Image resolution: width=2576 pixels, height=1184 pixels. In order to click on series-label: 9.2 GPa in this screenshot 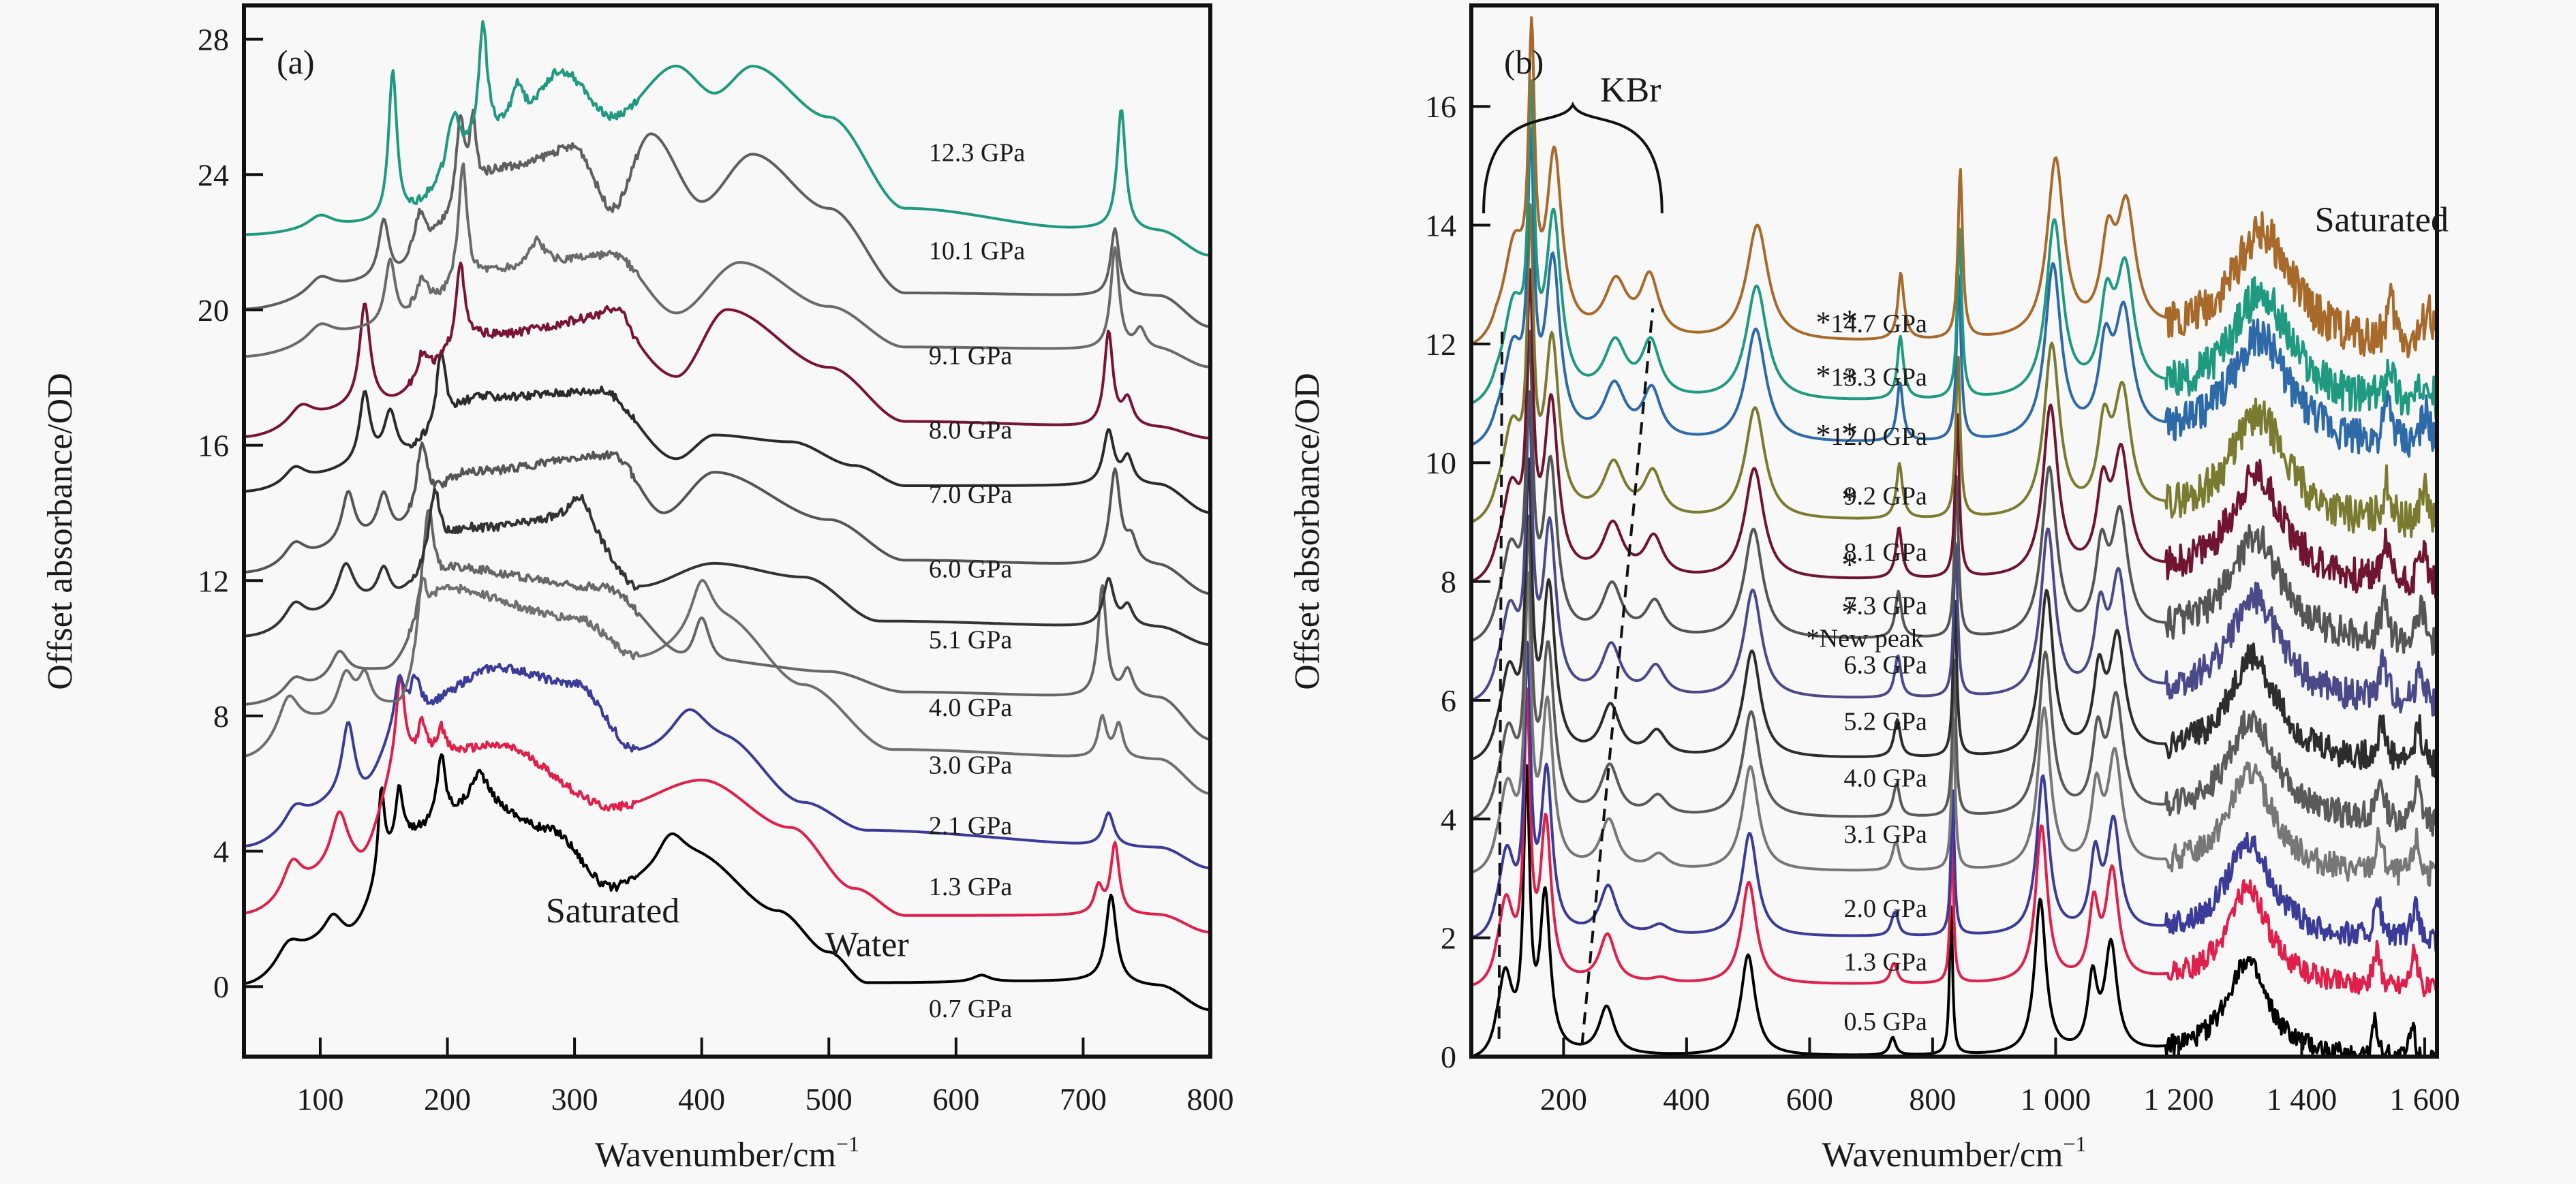, I will do `click(1885, 496)`.